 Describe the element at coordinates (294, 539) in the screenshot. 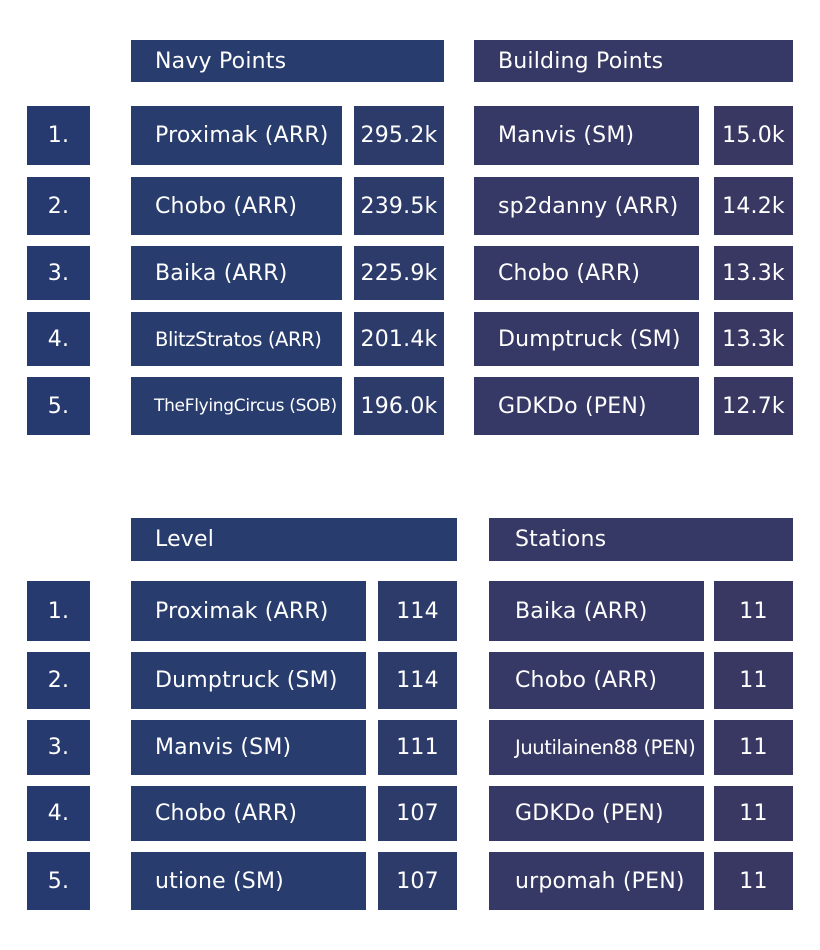

I see `level-header: Level` at that location.